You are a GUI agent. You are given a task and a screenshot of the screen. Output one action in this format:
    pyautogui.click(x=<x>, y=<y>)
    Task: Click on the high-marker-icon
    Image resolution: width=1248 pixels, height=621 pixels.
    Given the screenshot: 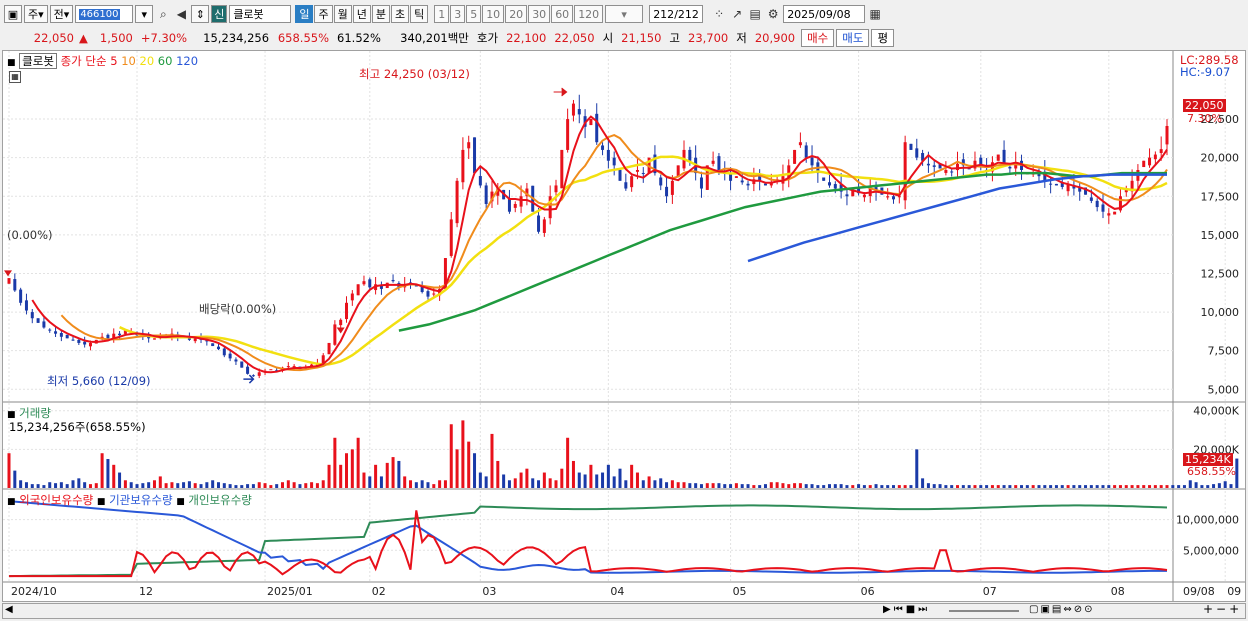 What is the action you would take?
    pyautogui.click(x=560, y=92)
    